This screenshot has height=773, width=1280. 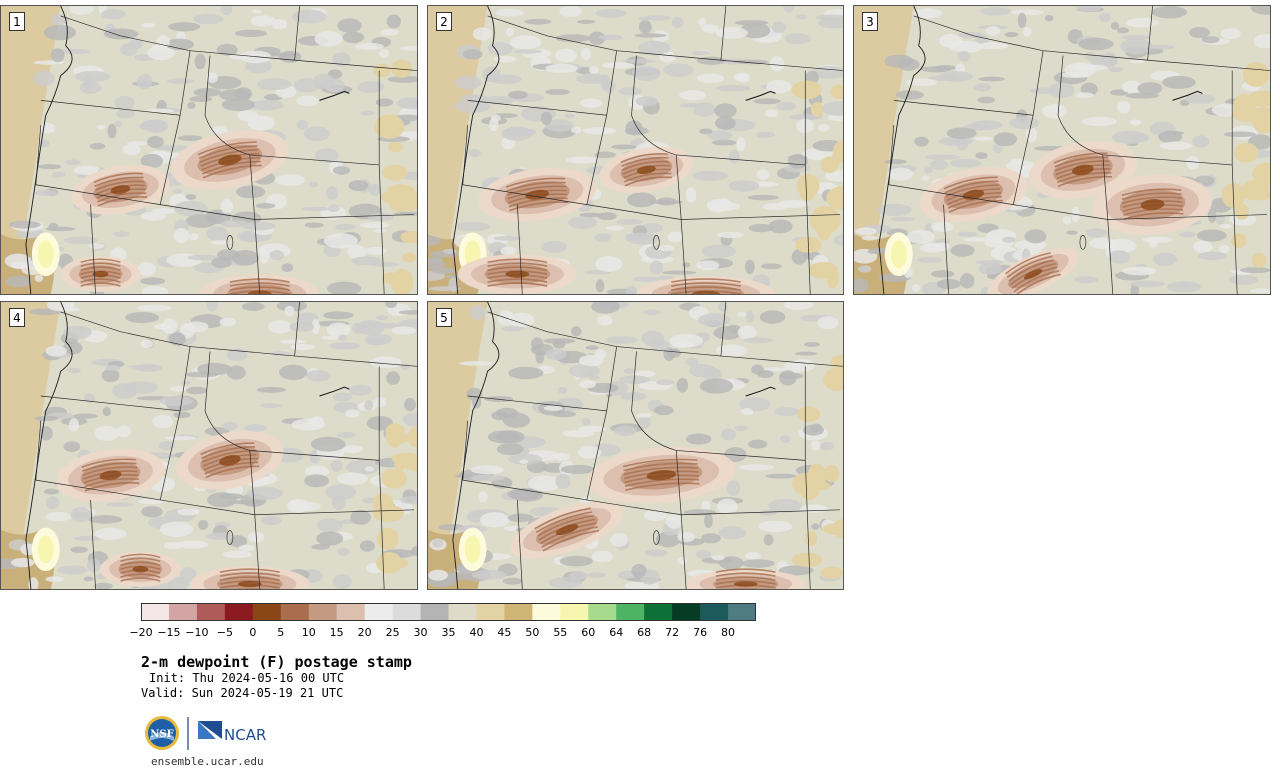 What do you see at coordinates (728, 632) in the screenshot?
I see `colorbar-tick-label: 80` at bounding box center [728, 632].